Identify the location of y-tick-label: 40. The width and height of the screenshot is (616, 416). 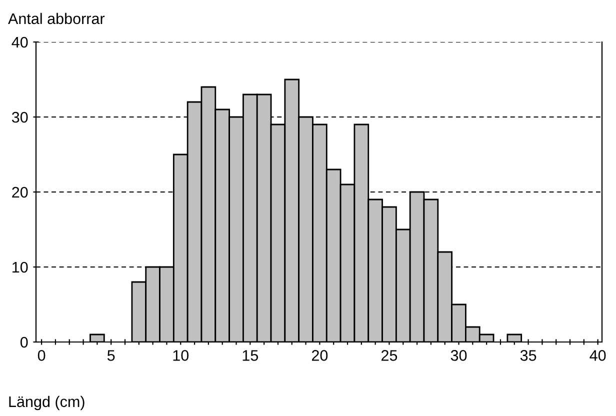
(20, 42).